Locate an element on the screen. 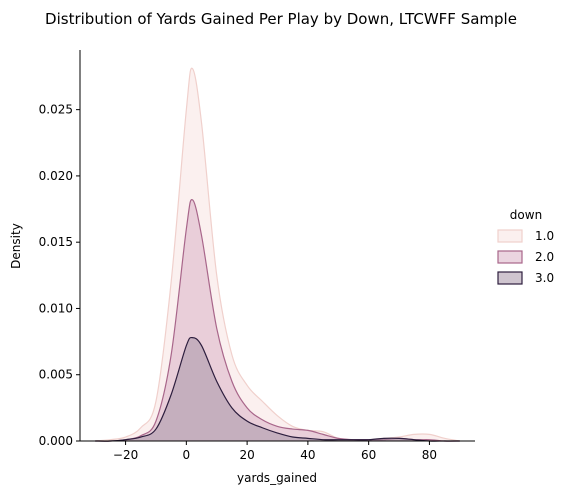 This screenshot has width=570, height=495. legend-label-1: 1.0 is located at coordinates (544, 236).